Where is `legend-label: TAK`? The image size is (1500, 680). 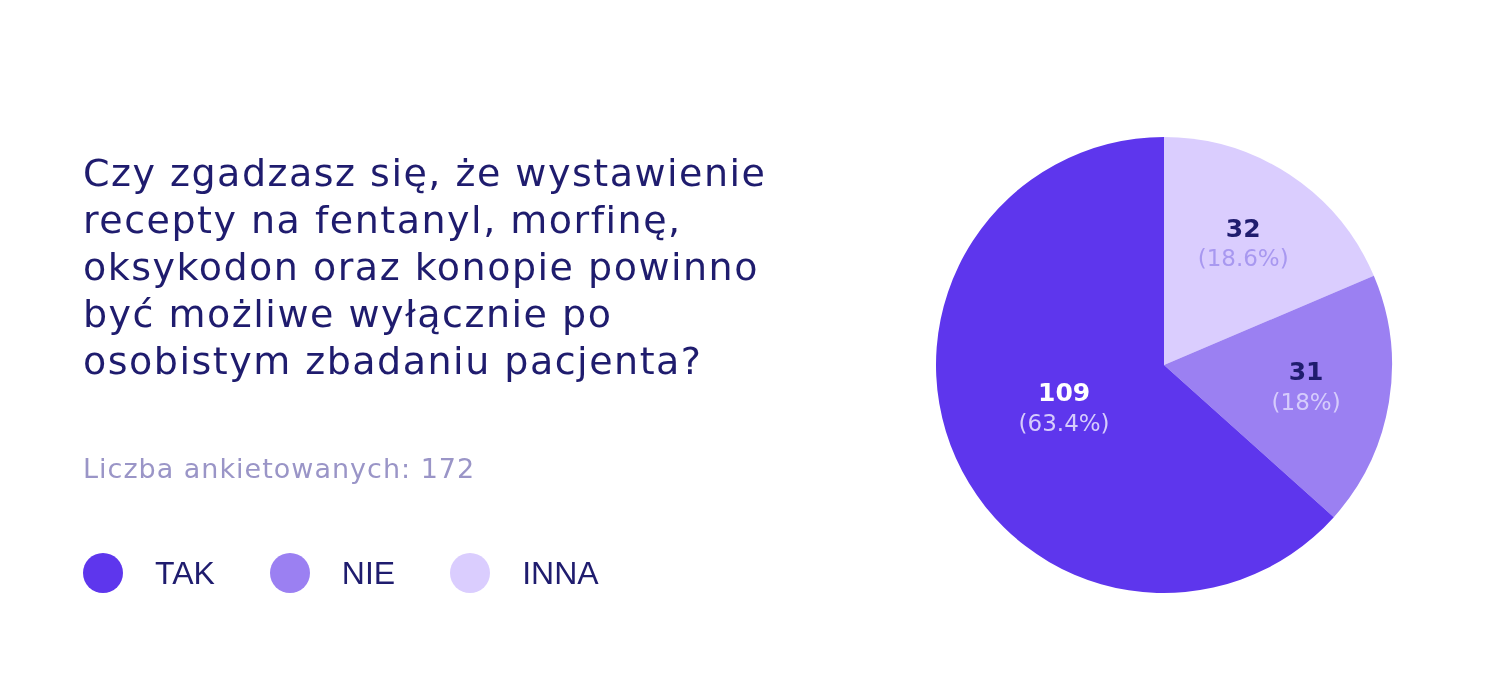
legend-label: TAK is located at coordinates (185, 573).